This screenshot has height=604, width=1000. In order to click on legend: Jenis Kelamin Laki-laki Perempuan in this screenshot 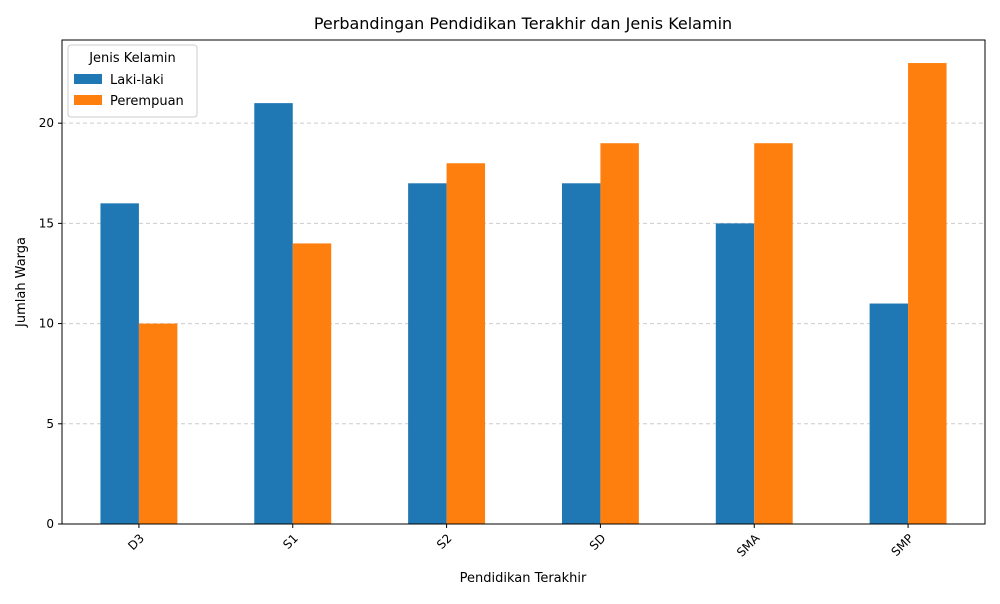, I will do `click(132, 81)`.